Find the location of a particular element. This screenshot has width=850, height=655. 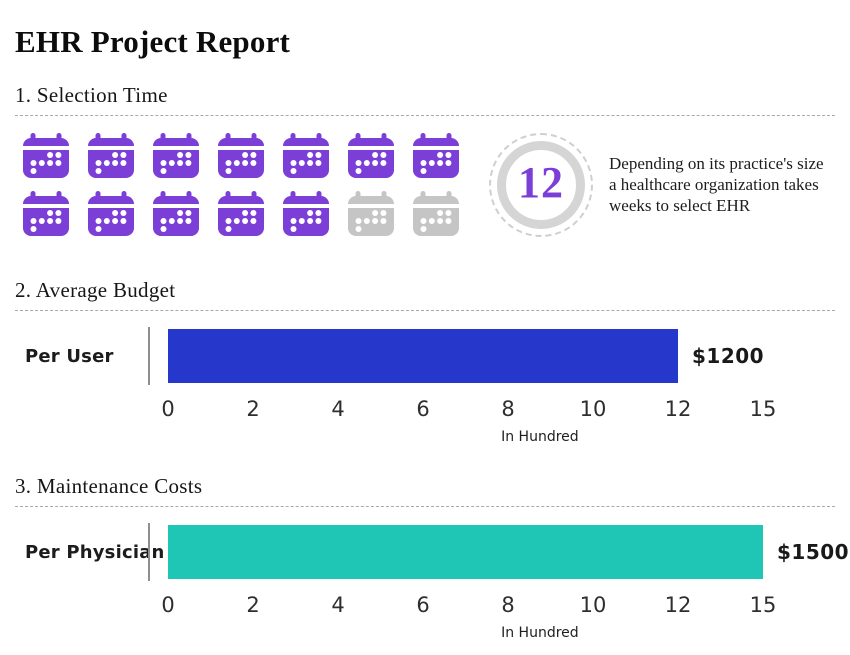

bar-value-label: $1500 is located at coordinates (813, 552).